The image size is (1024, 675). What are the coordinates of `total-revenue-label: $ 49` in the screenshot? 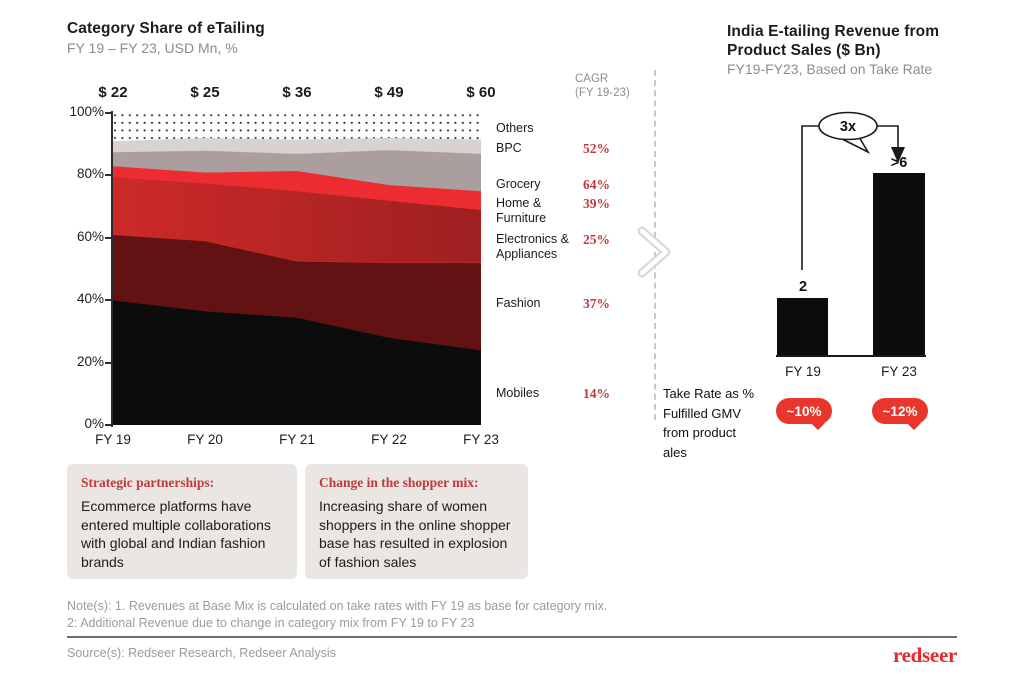 It's located at (389, 92).